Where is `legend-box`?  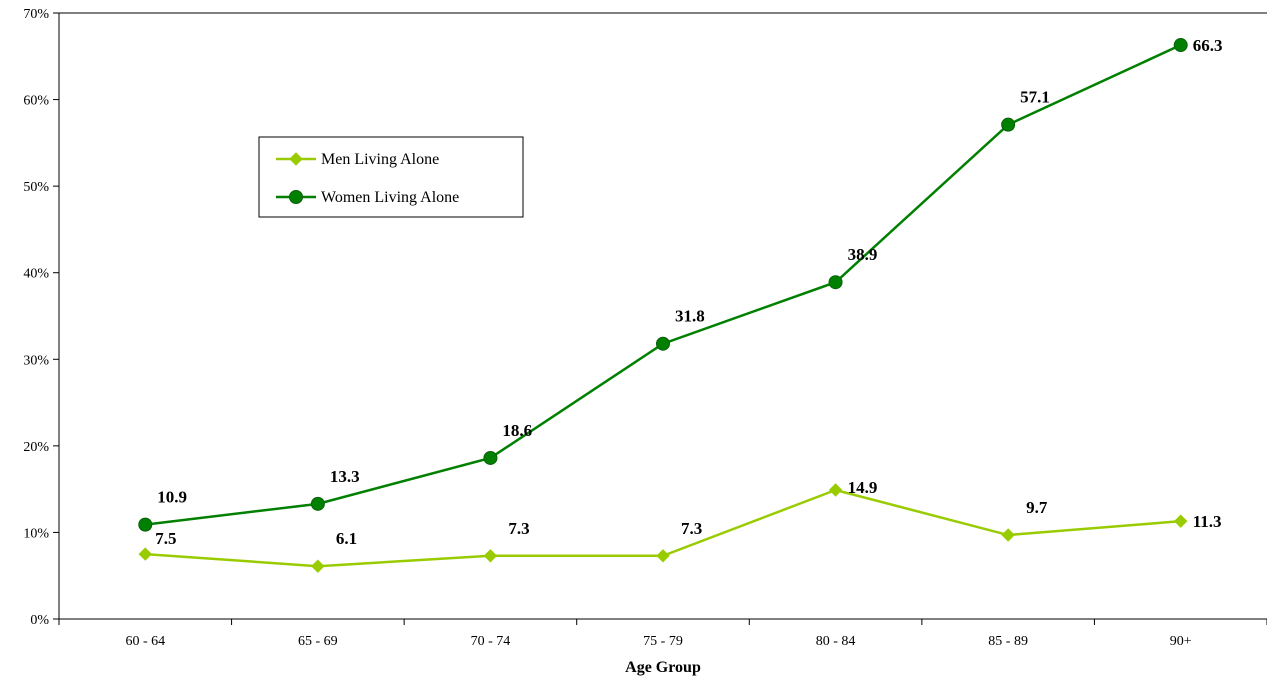 legend-box is located at coordinates (391, 177).